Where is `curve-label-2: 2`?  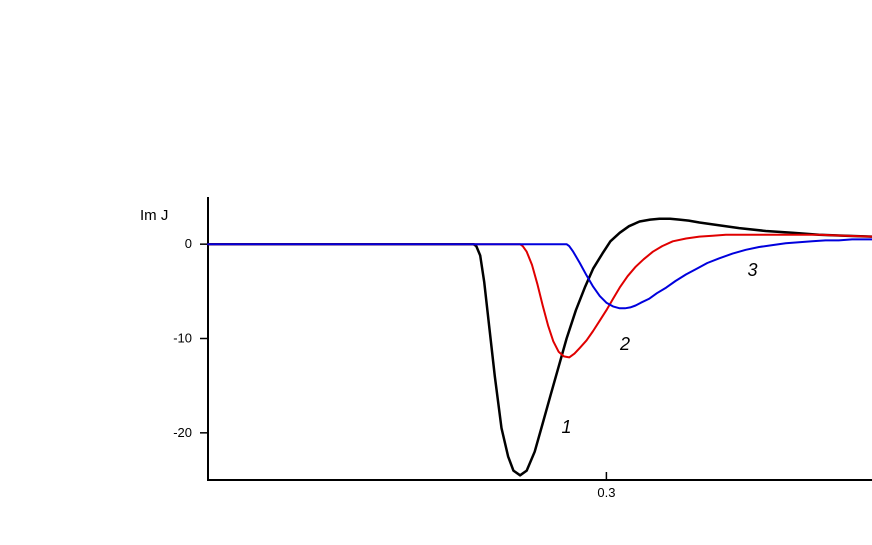 curve-label-2: 2 is located at coordinates (624, 344).